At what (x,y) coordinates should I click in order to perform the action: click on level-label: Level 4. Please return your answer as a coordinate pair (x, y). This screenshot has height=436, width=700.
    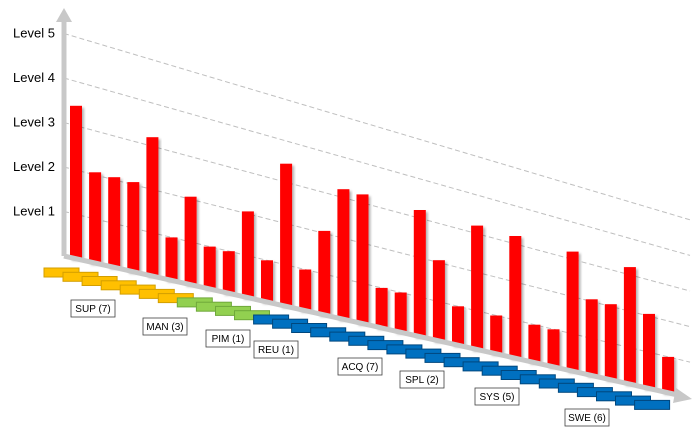
    Looking at the image, I should click on (34, 77).